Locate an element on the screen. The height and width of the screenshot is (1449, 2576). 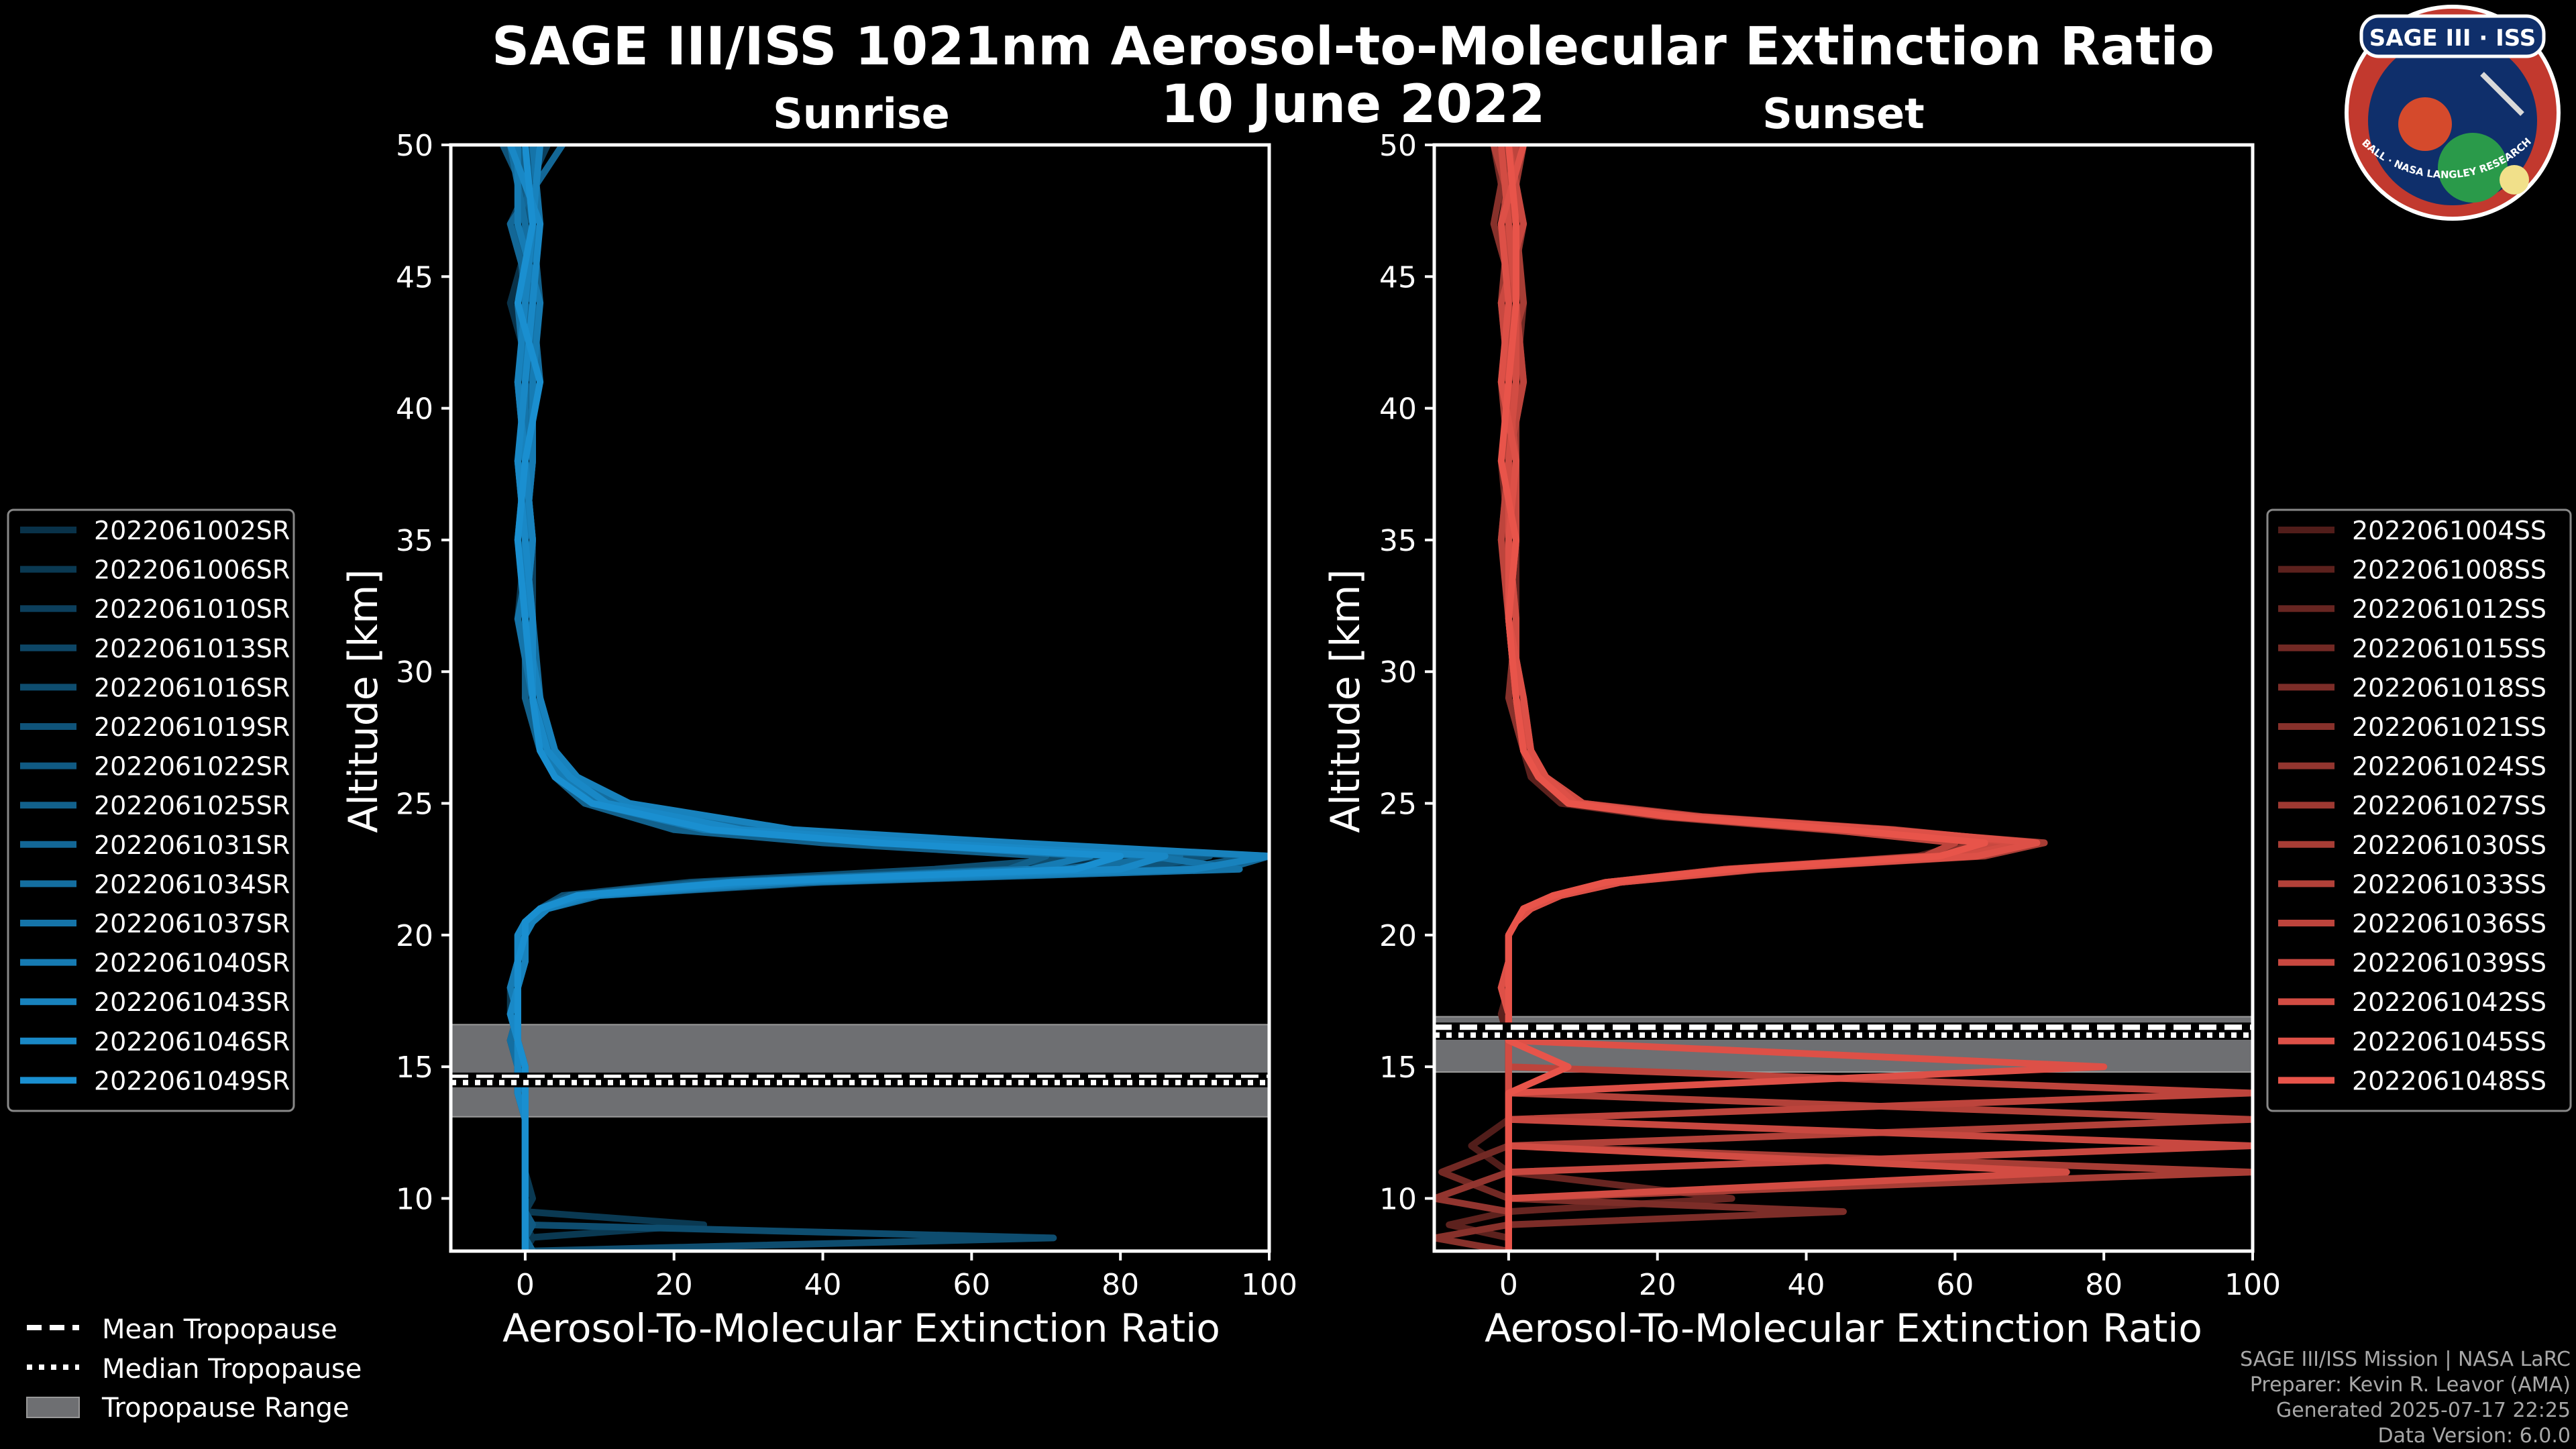
legend-label-2022061049SR: 2022061049SR is located at coordinates (192, 1080).